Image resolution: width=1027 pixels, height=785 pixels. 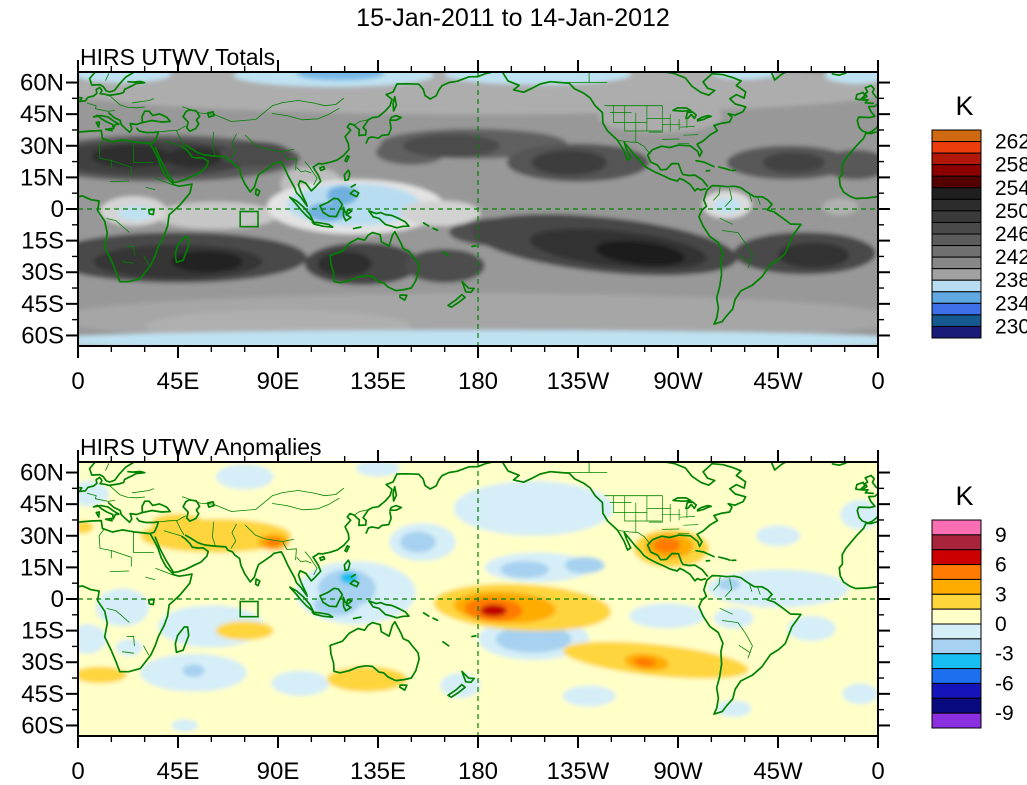 What do you see at coordinates (42, 272) in the screenshot?
I see `y-tick-label: 30S` at bounding box center [42, 272].